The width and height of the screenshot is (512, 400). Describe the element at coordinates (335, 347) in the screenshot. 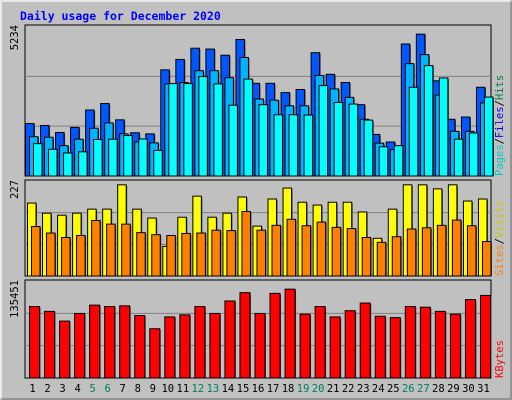

I see `bar-kbytes-s0-d21` at that location.